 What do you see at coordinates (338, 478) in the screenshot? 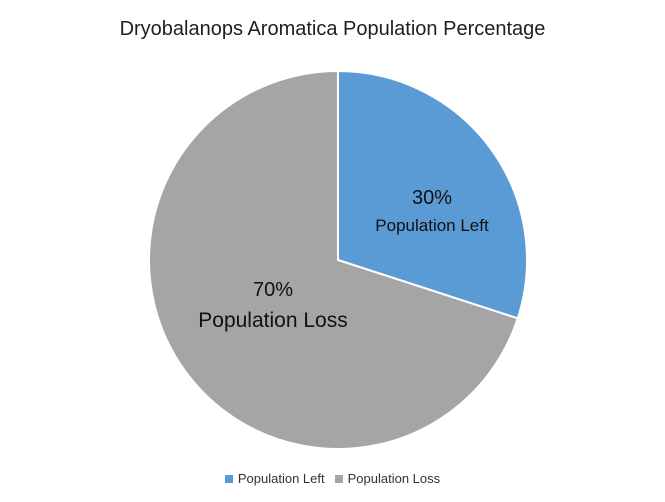
I see `legend-swatch-population-loss` at bounding box center [338, 478].